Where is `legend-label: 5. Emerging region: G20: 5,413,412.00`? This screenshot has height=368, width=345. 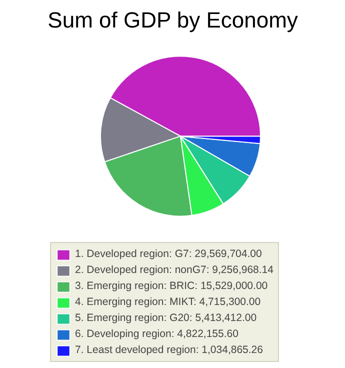
legend-label: 5. Emerging region: G20: 5,413,412.00 is located at coordinates (166, 318).